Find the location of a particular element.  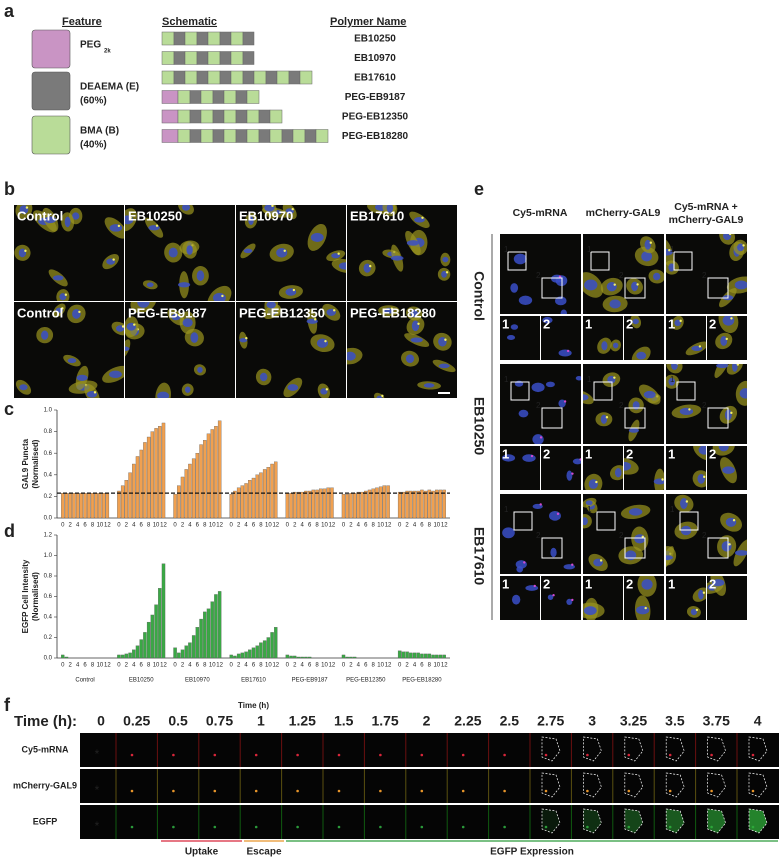

time-point: 0 is located at coordinates (101, 721).